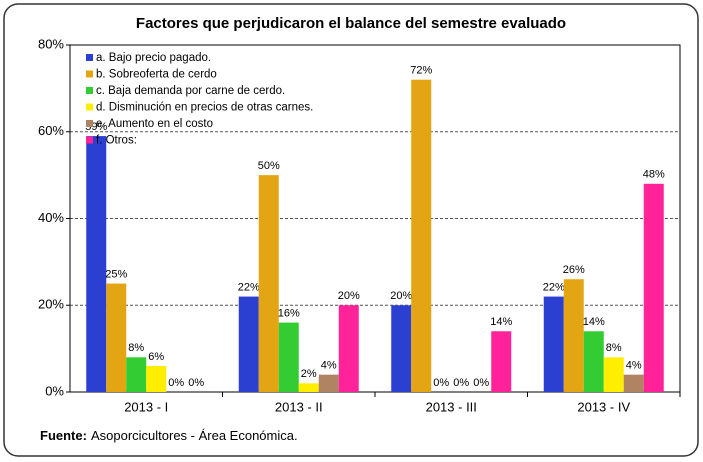 The height and width of the screenshot is (462, 703). I want to click on legend-label: c. Baja demanda por carne de cerdo., so click(190, 91).